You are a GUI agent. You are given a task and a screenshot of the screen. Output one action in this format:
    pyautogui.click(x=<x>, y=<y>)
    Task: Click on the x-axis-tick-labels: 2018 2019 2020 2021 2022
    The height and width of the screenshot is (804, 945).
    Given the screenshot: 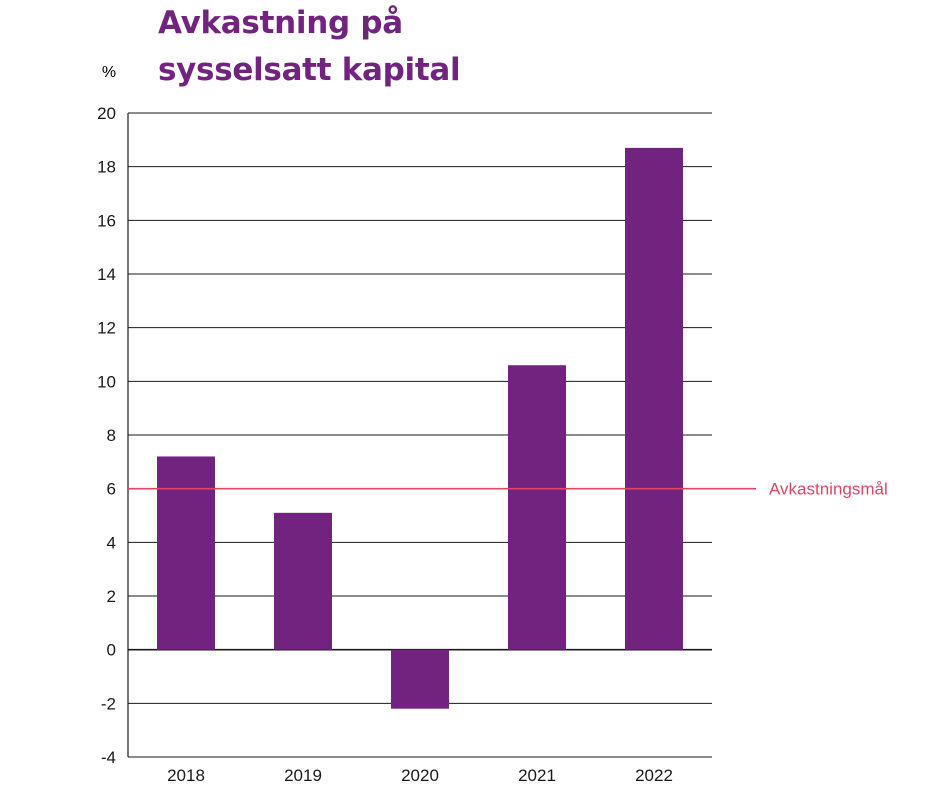 What is the action you would take?
    pyautogui.click(x=420, y=775)
    